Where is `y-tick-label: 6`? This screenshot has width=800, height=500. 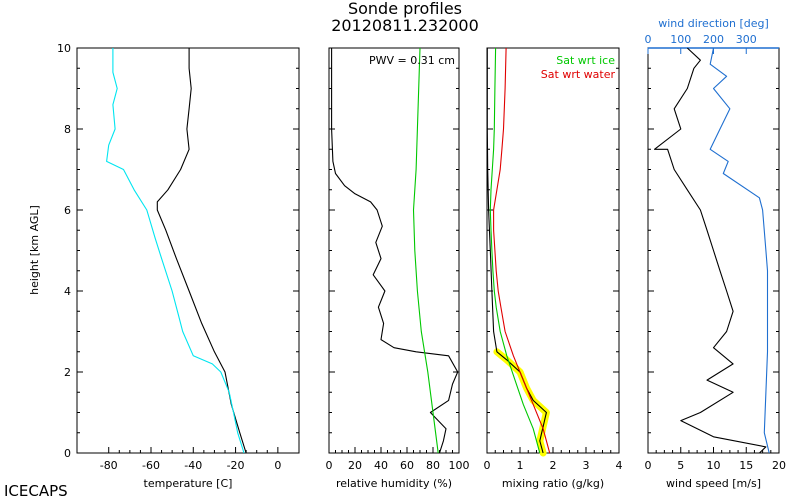
y-tick-label: 6 is located at coordinates (67, 210).